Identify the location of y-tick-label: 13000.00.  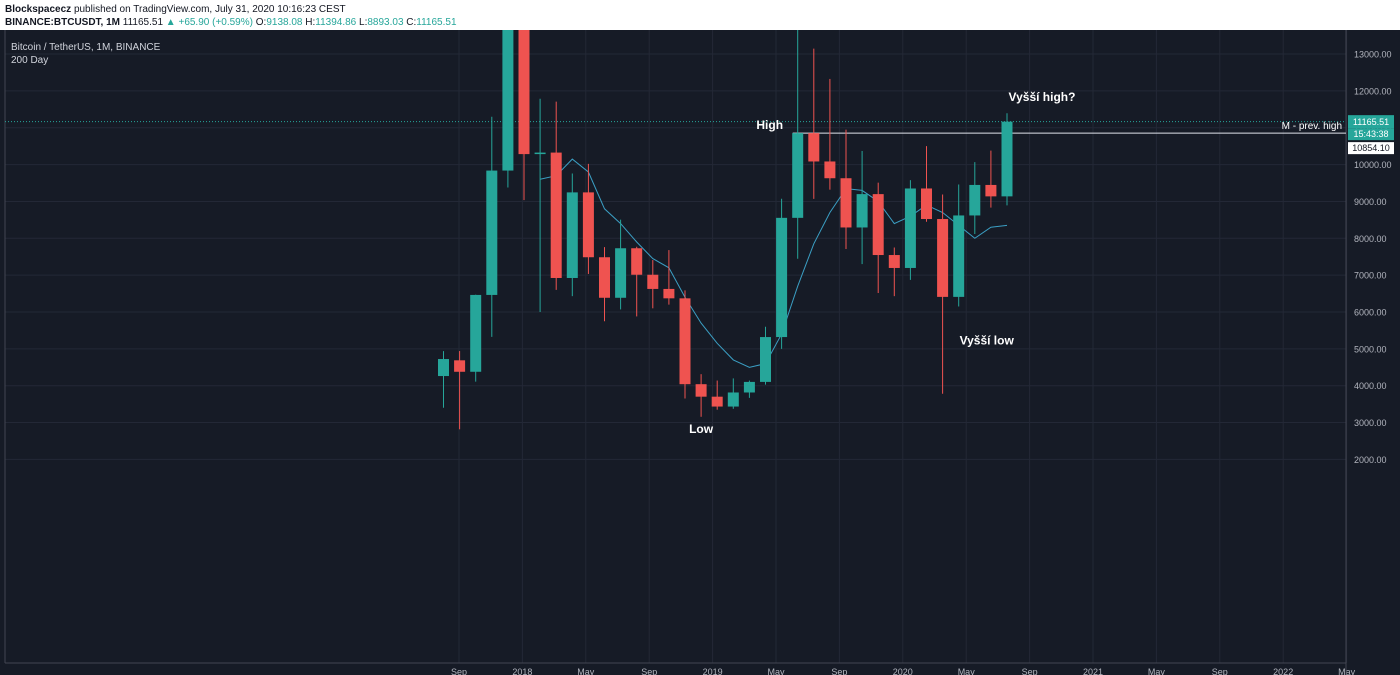
(1373, 55).